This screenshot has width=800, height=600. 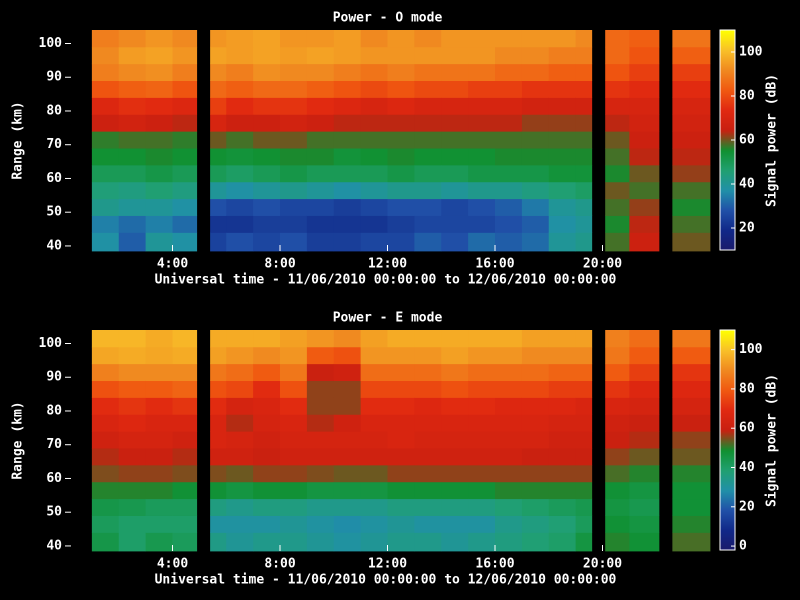 What do you see at coordinates (54, 110) in the screenshot?
I see `y-tick-label: 80` at bounding box center [54, 110].